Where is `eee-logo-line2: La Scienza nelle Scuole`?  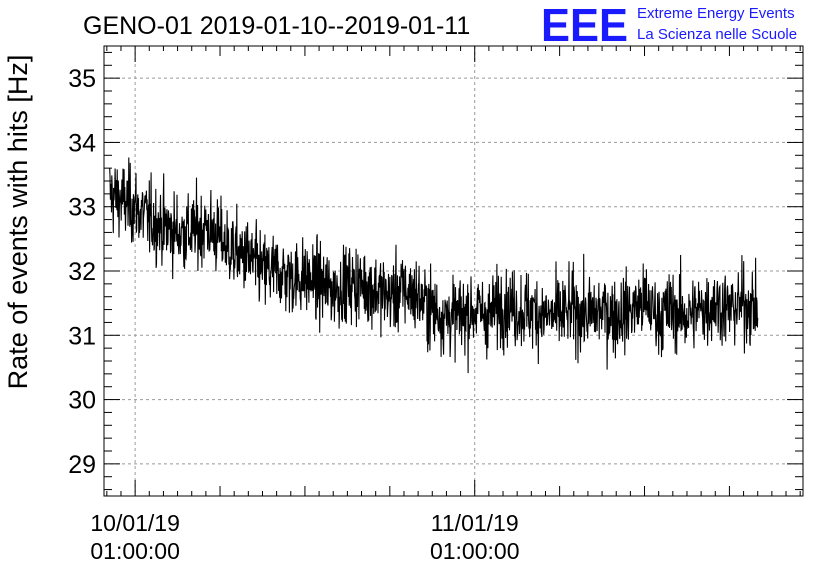
eee-logo-line2: La Scienza nelle Scuole is located at coordinates (717, 34).